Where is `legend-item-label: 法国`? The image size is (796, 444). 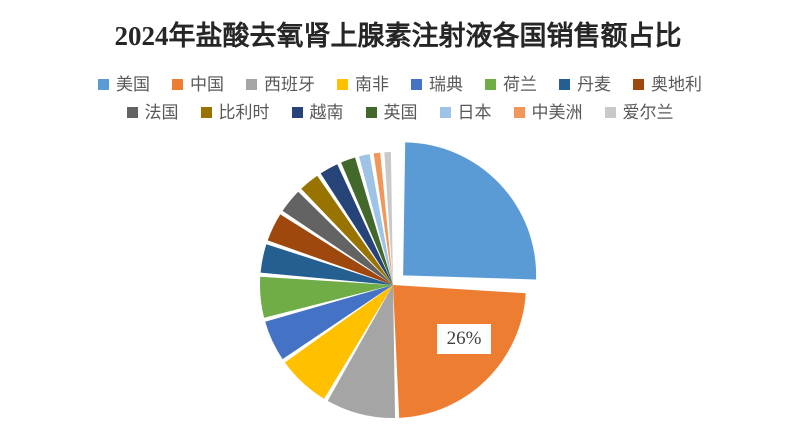
legend-item-label: 法国 is located at coordinates (161, 112).